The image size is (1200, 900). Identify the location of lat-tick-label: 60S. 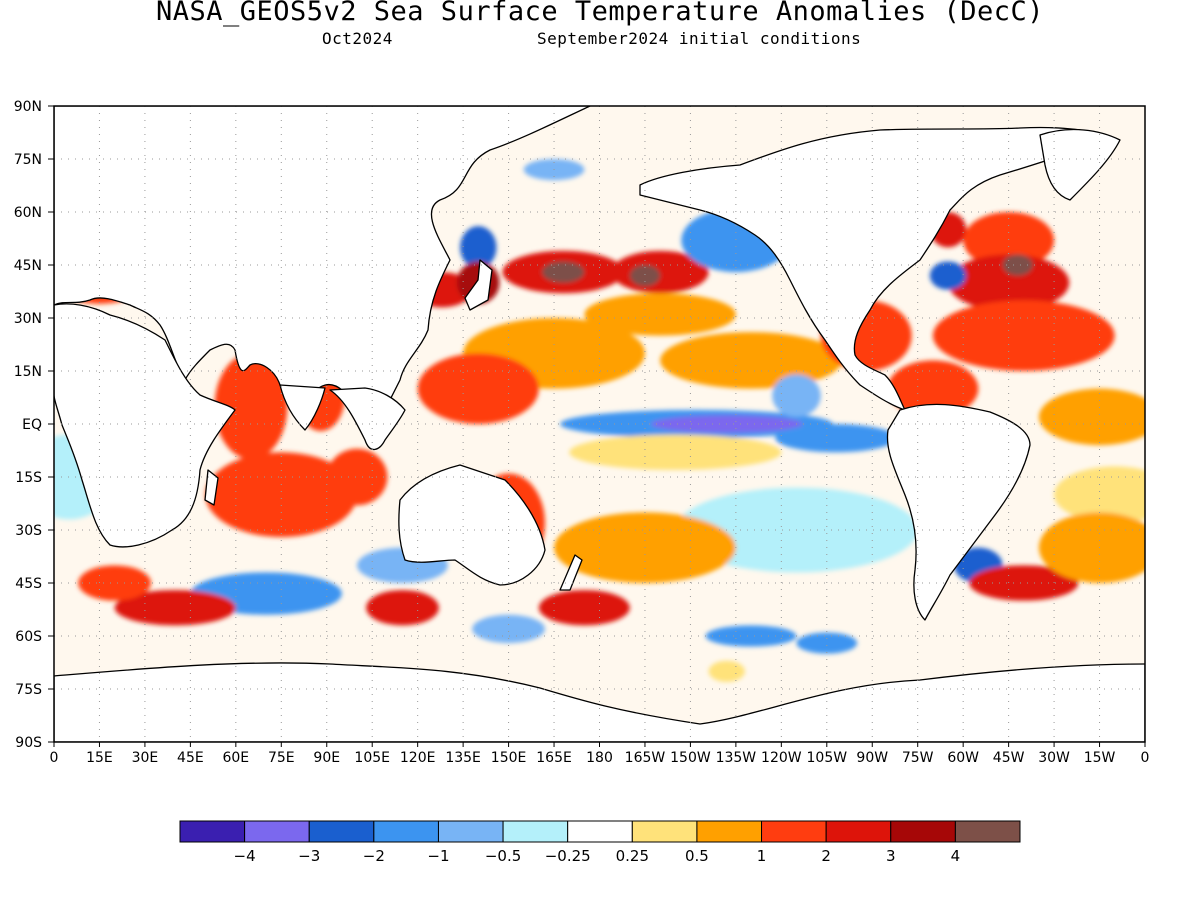
(28, 637).